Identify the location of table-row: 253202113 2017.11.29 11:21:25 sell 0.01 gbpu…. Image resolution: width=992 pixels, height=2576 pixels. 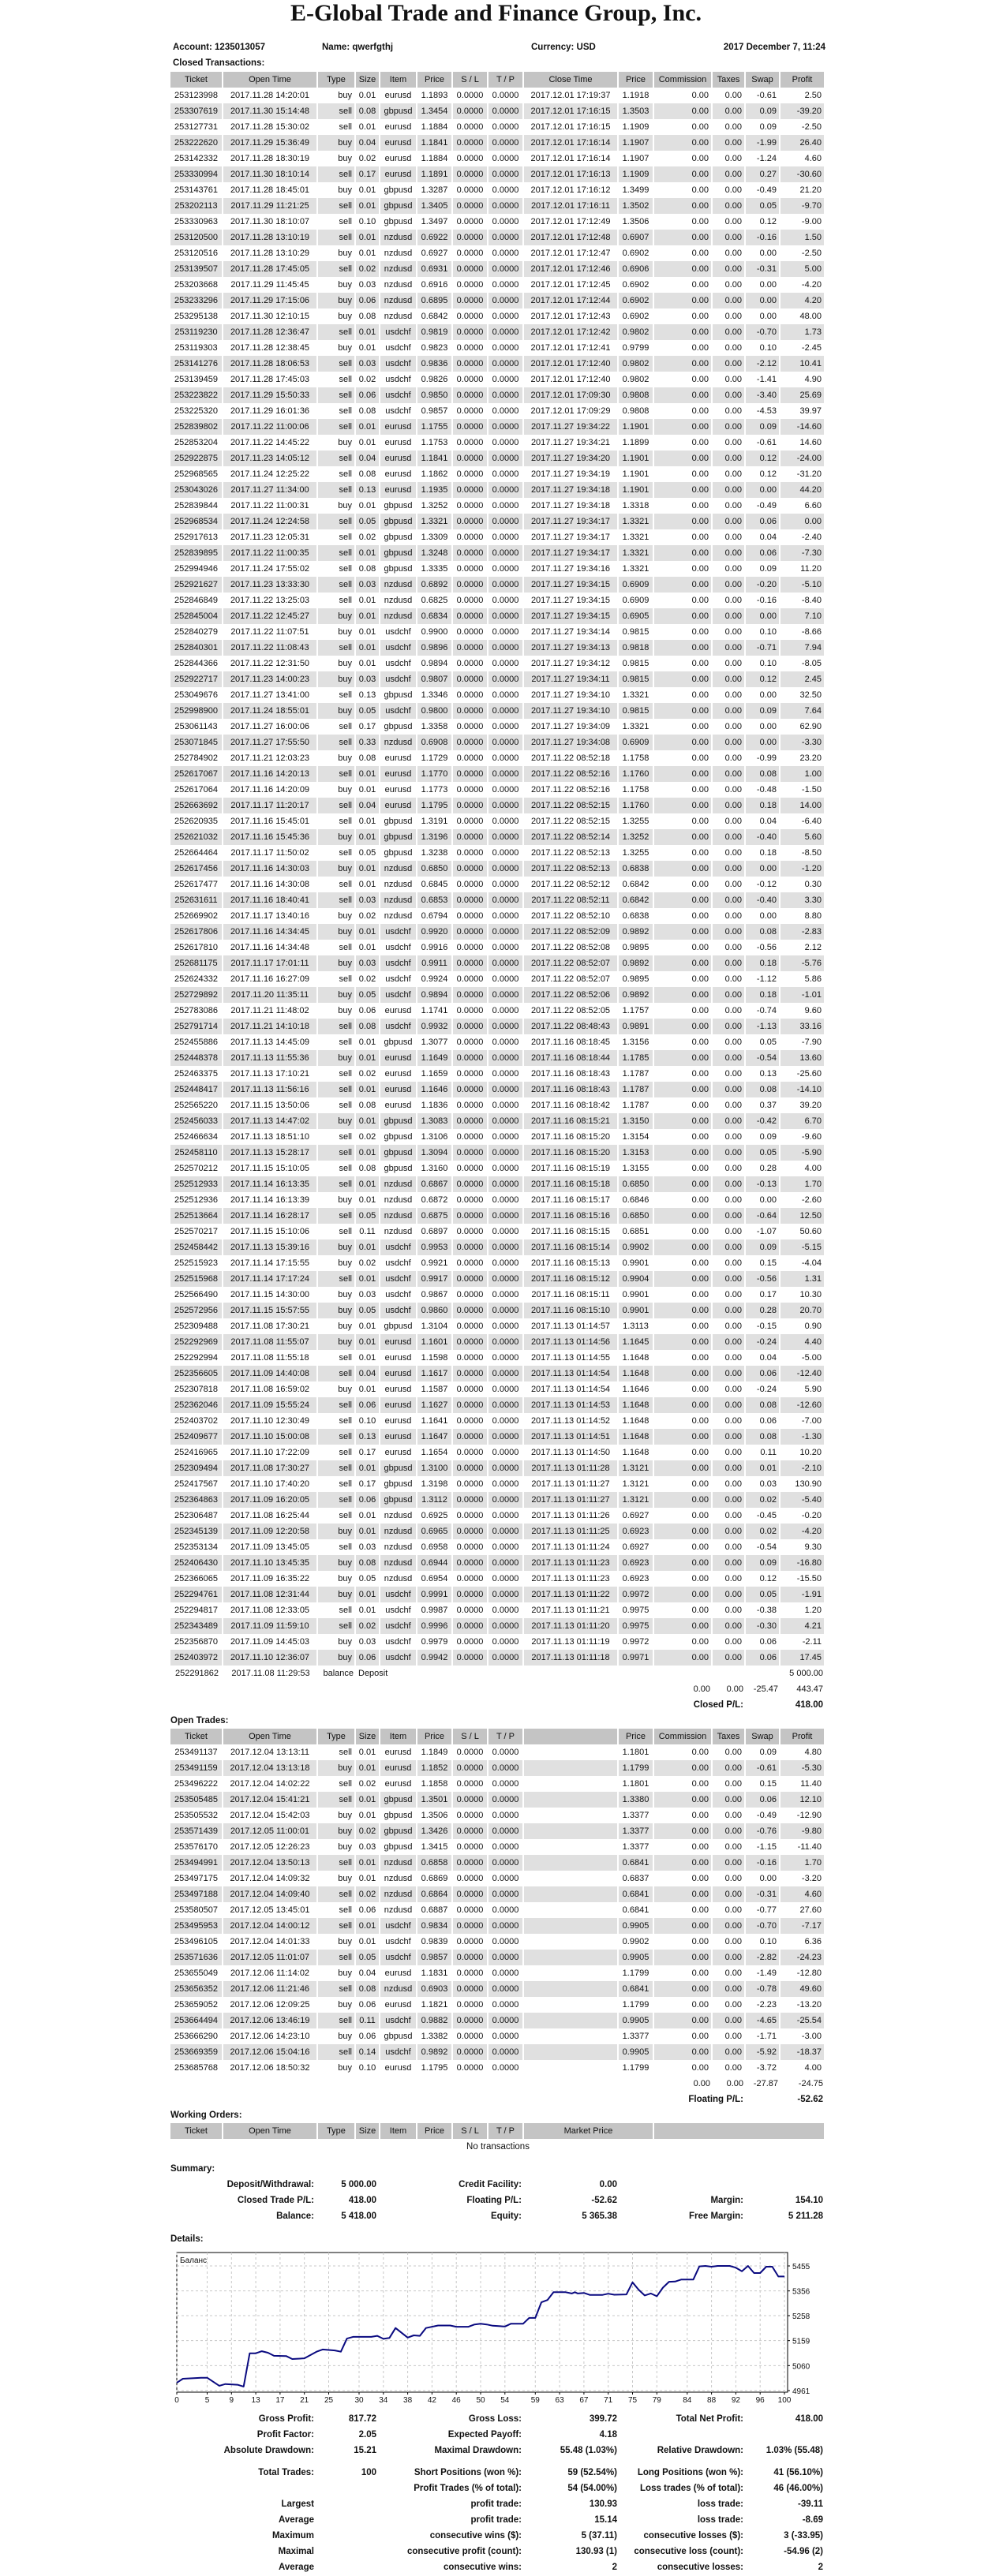
(497, 206).